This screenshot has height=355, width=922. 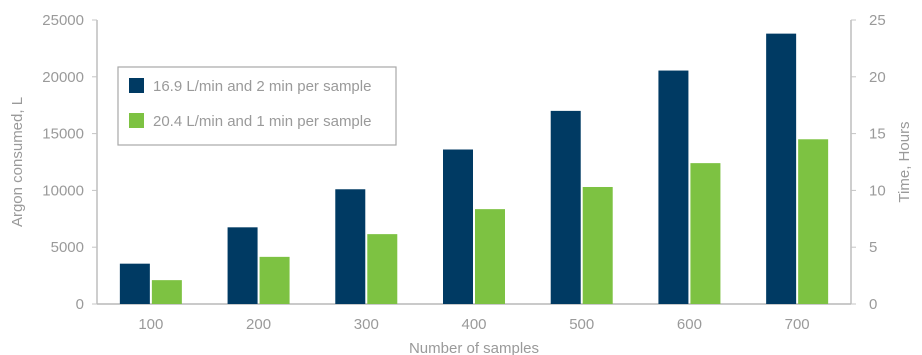 I want to click on x-tick-label: 200, so click(x=258, y=324).